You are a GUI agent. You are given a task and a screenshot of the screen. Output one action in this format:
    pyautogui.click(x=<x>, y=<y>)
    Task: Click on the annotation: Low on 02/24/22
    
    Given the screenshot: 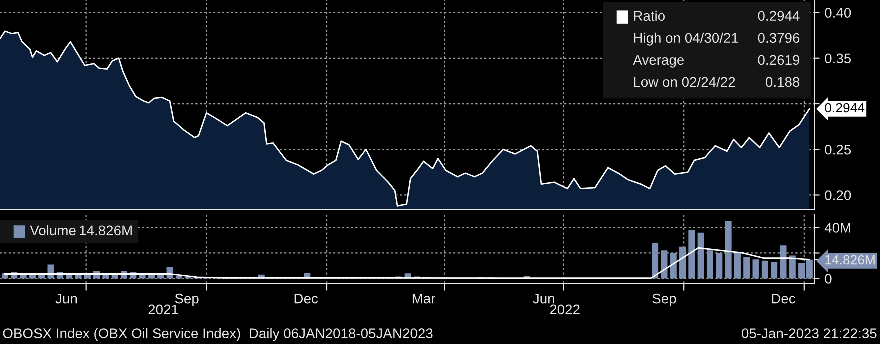 What is the action you would take?
    pyautogui.click(x=685, y=82)
    